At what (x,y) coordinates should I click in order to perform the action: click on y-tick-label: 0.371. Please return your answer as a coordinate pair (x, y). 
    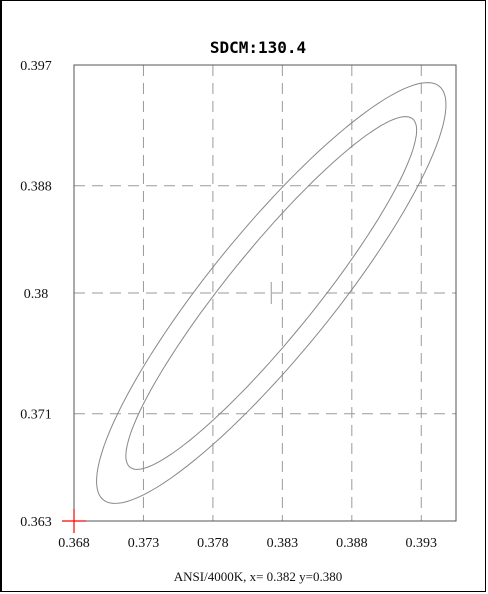
    Looking at the image, I should click on (36, 415).